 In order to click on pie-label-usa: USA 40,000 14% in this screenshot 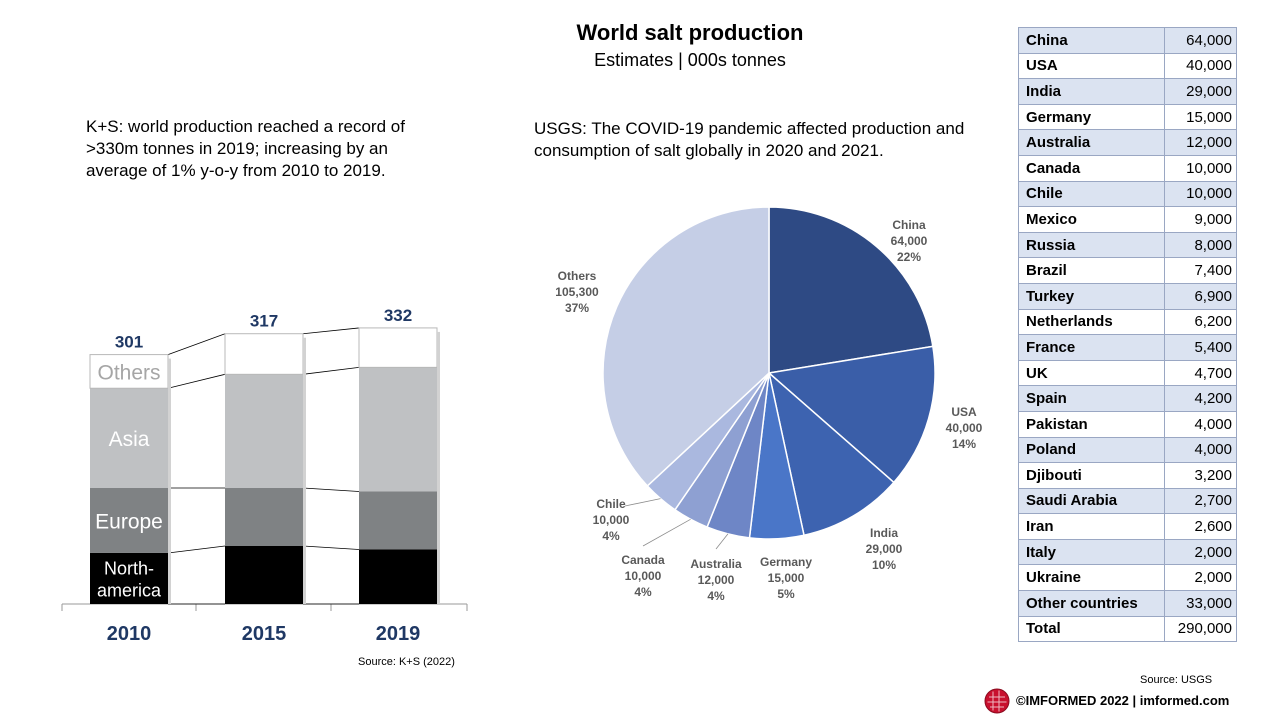, I will do `click(964, 428)`.